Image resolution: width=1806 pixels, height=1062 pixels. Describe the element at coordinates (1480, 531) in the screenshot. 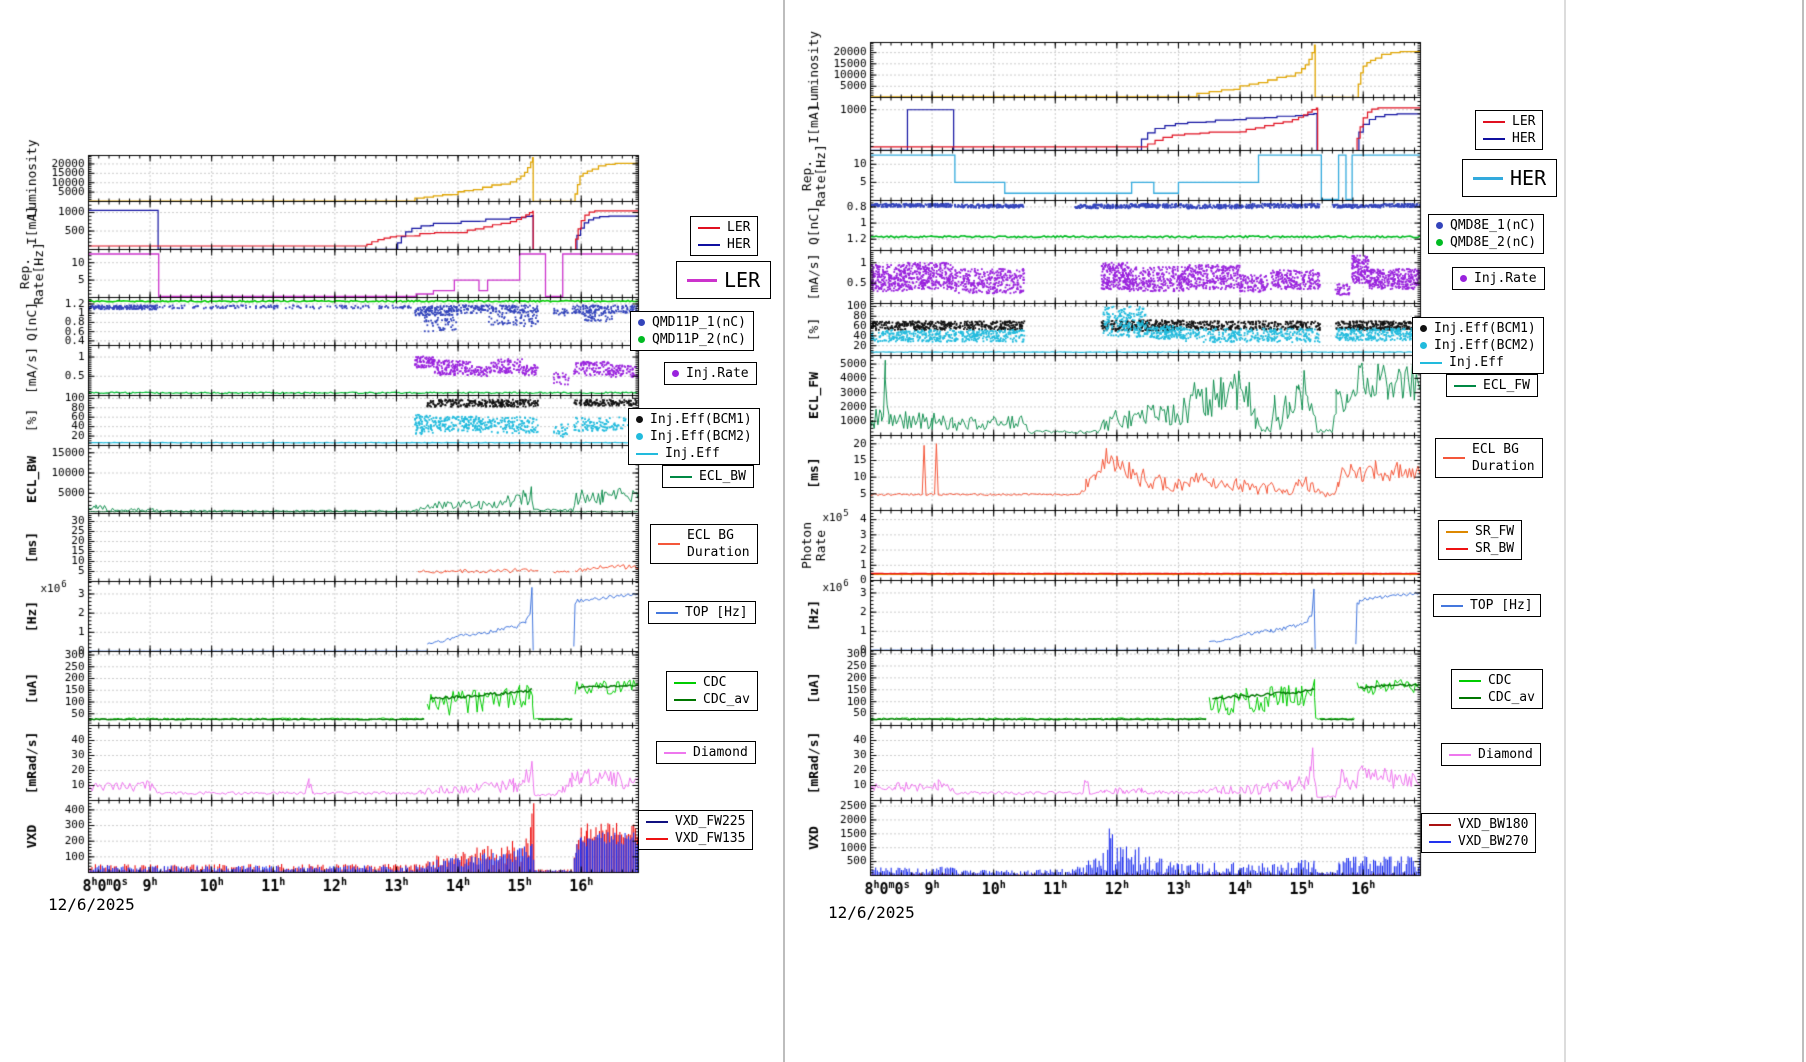

I see `legend-item: SR_FW` at that location.